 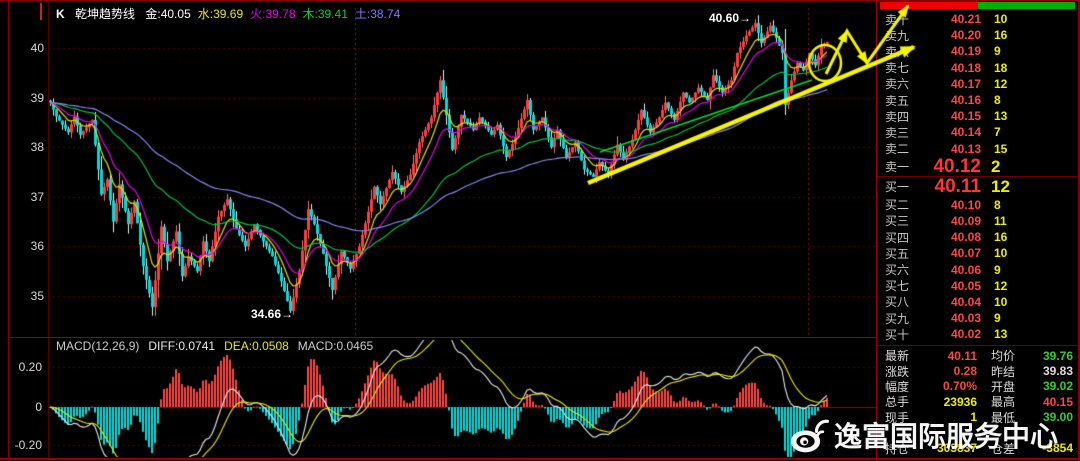 What do you see at coordinates (957, 166) in the screenshot?
I see `orderbook-row-price: 40.12` at bounding box center [957, 166].